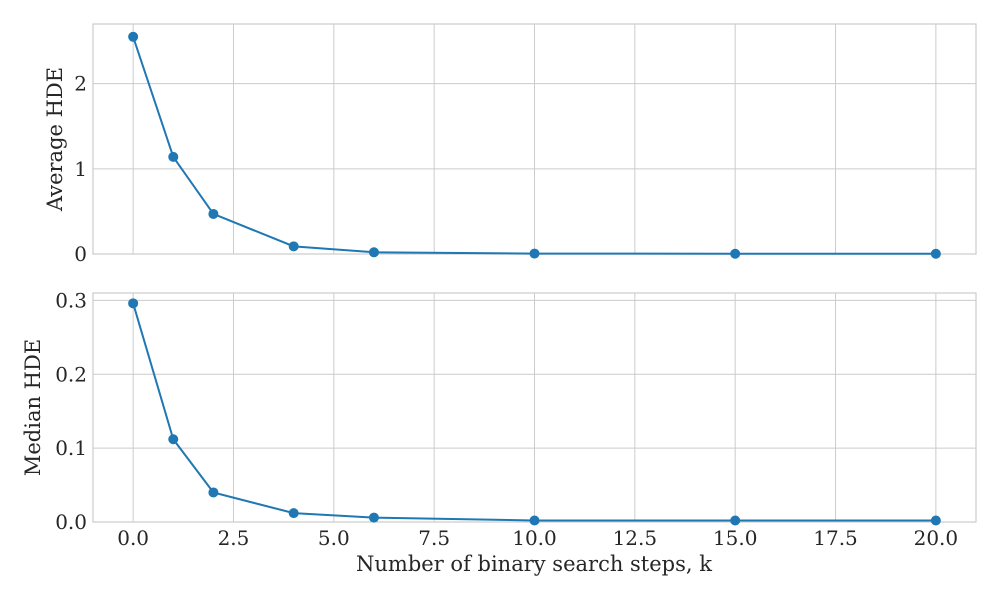 This screenshot has width=1000, height=600. I want to click on median-hde-y-ticks: 0.0 0.1 0.2 0.3, so click(71, 411).